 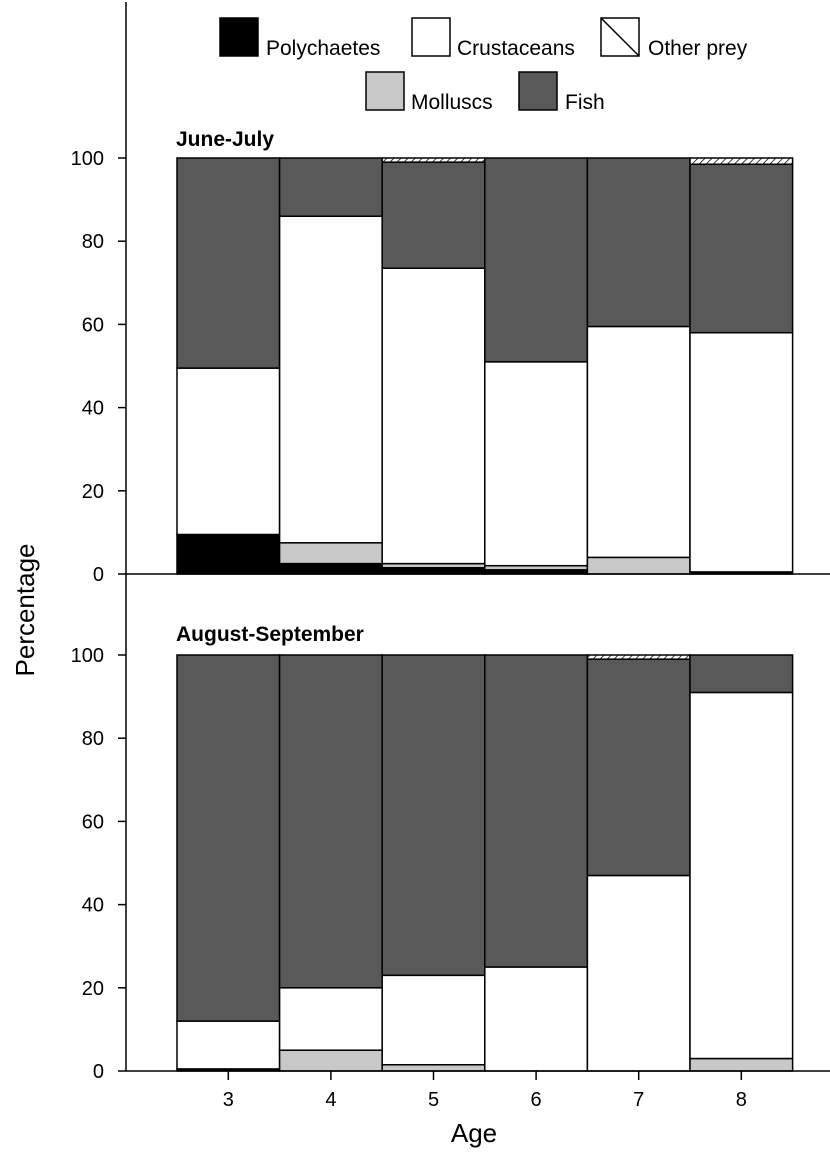 What do you see at coordinates (638, 657) in the screenshot?
I see `bar-segment-august-september-age-7-other-prey` at bounding box center [638, 657].